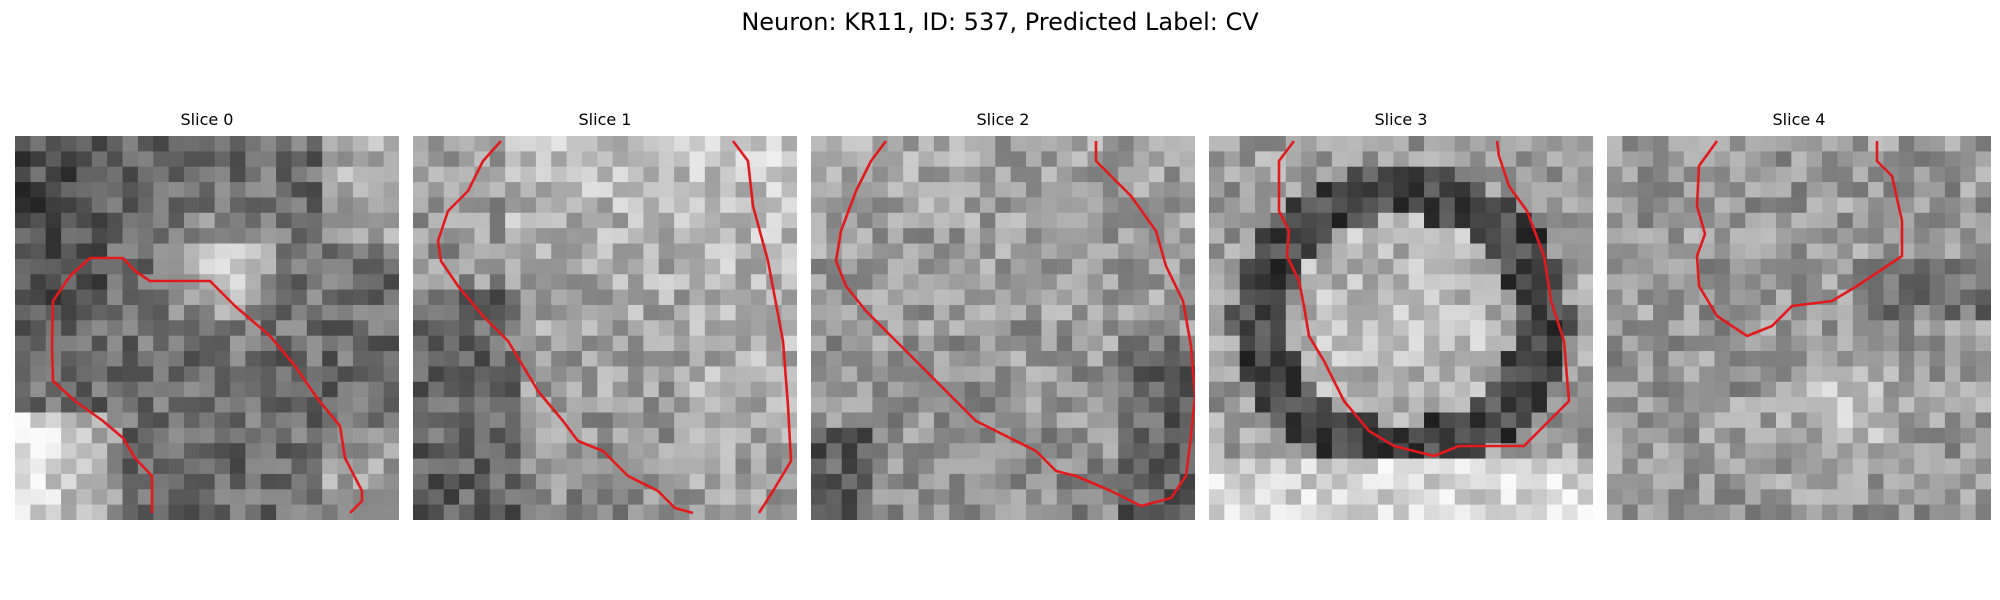  I want to click on slice-title: Slice 2, so click(1003, 119).